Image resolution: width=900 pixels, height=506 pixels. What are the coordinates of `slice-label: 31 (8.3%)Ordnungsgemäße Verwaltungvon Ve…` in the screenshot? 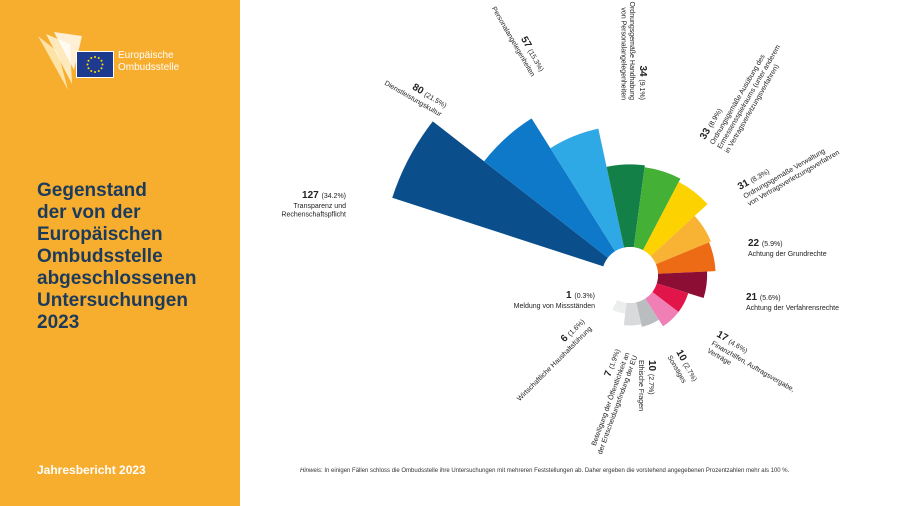 It's located at (788, 169).